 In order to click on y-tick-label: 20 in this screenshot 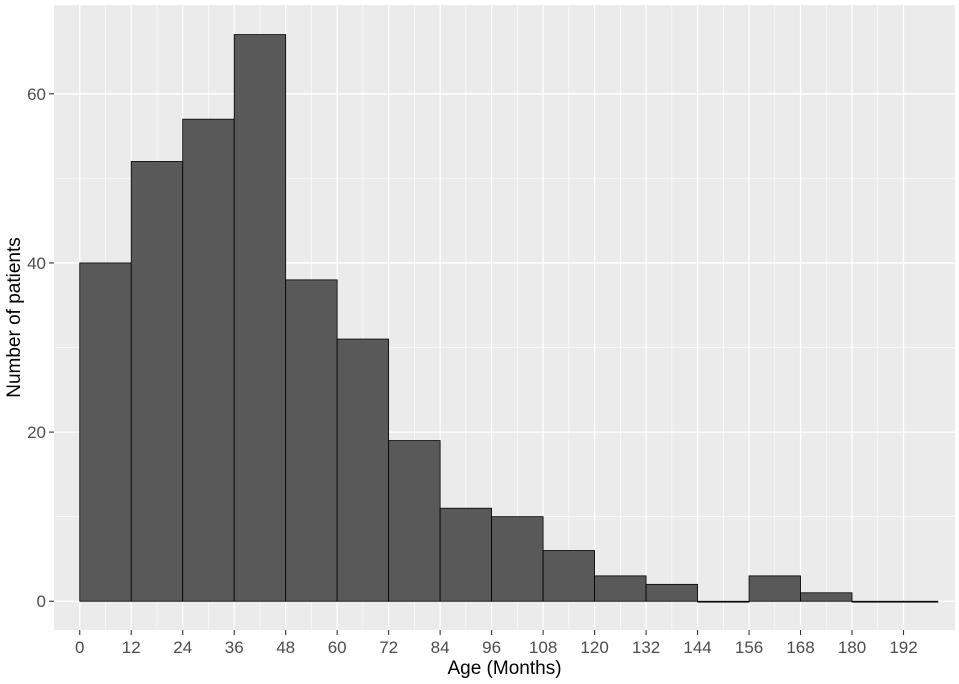, I will do `click(36, 432)`.